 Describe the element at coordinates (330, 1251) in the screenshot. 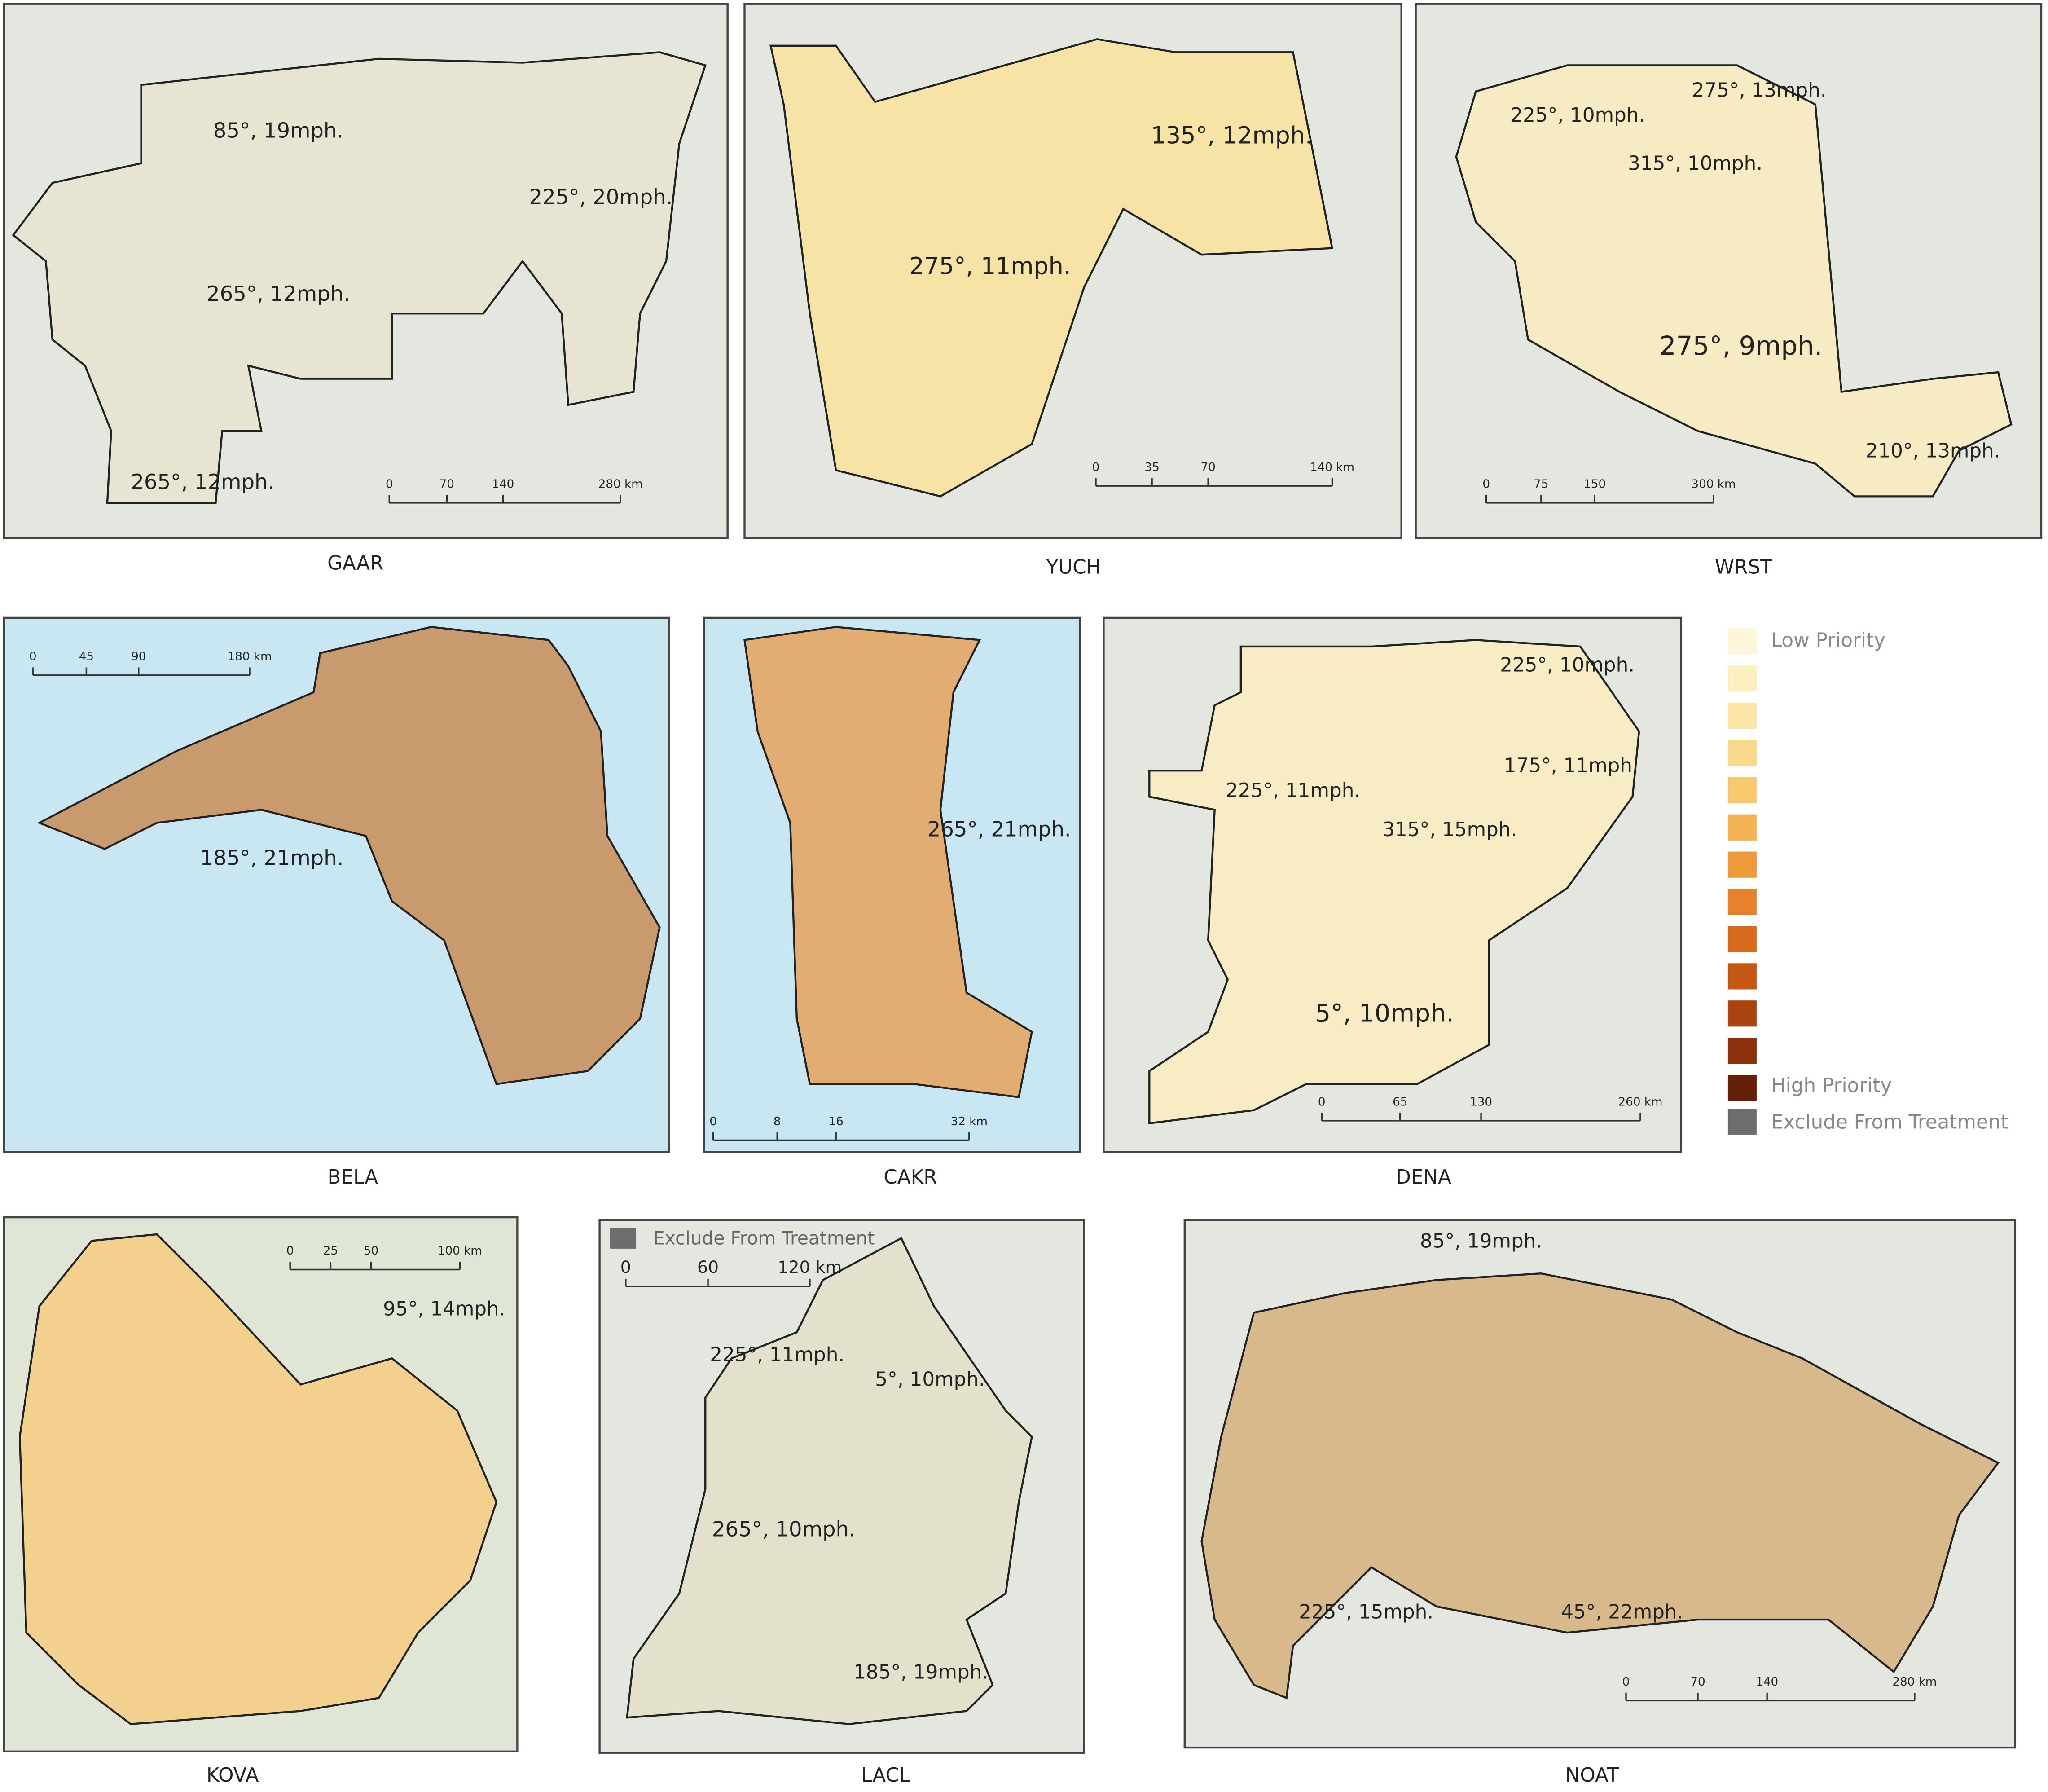

I see `scale-label: 25` at that location.